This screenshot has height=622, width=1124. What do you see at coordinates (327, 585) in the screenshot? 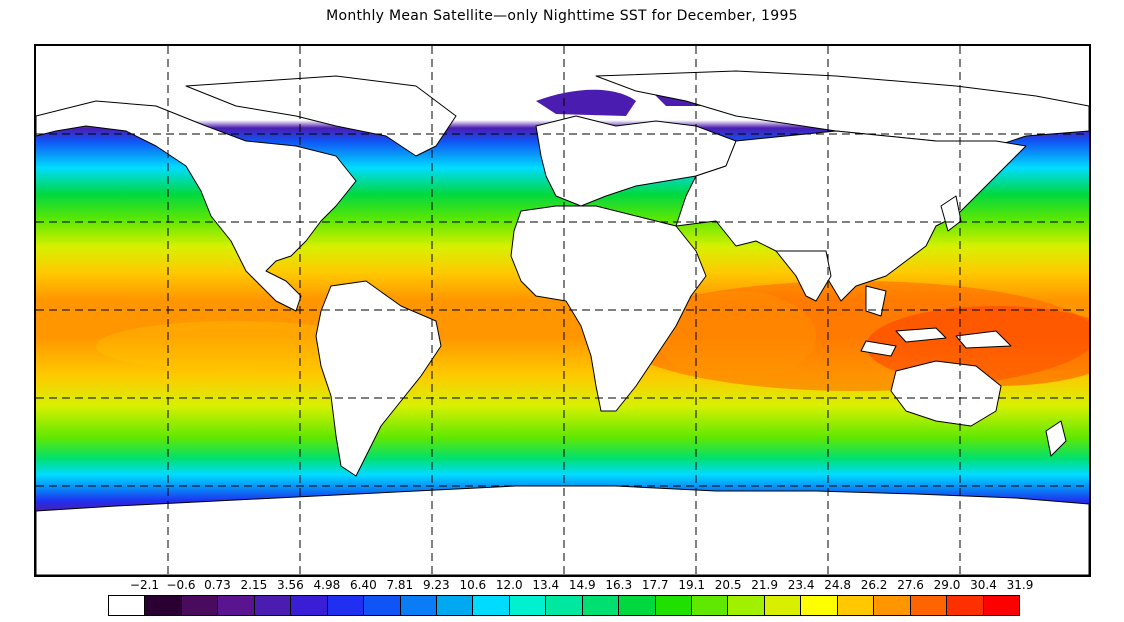
I see `colorbar-tick-label: 4.98` at bounding box center [327, 585].